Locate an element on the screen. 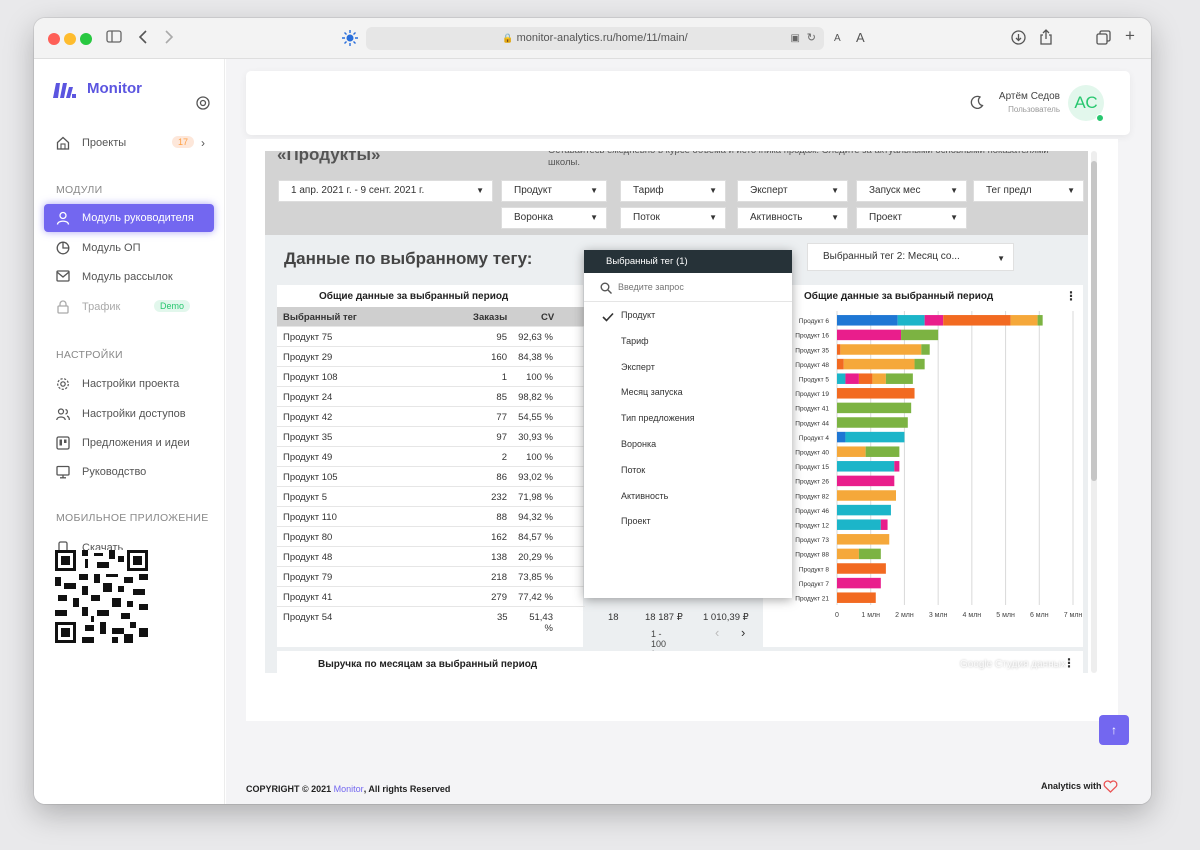  table-cell: Продукт 5 is located at coordinates (305, 497).